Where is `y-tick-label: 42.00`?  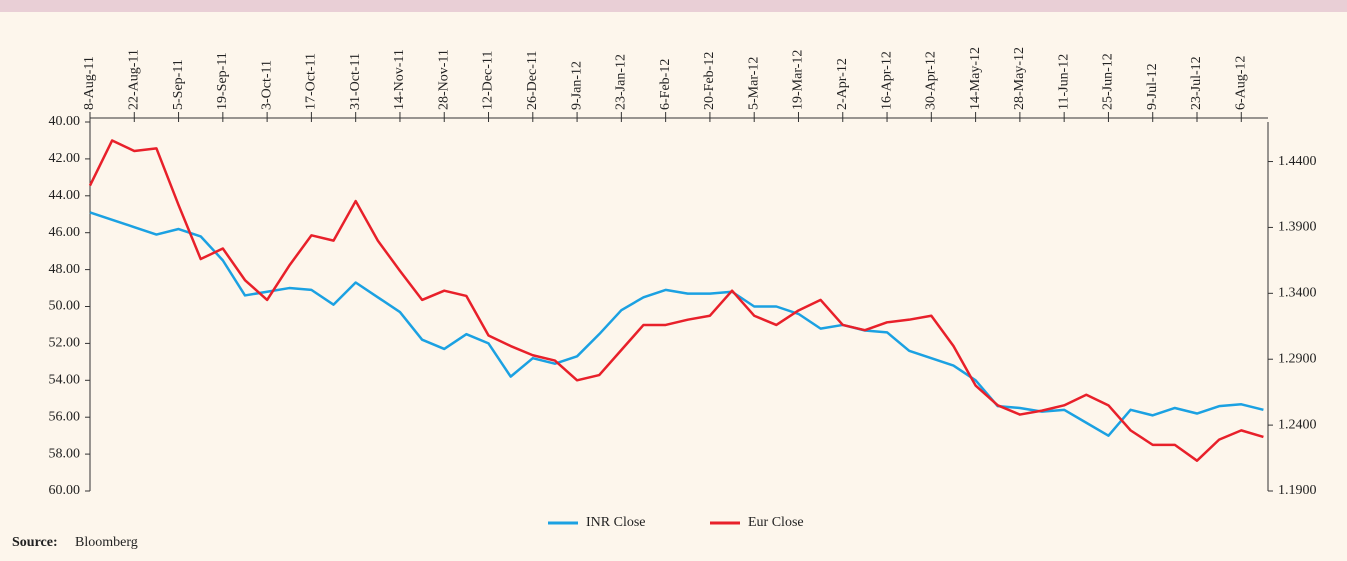
y-tick-label: 42.00 is located at coordinates (65, 158).